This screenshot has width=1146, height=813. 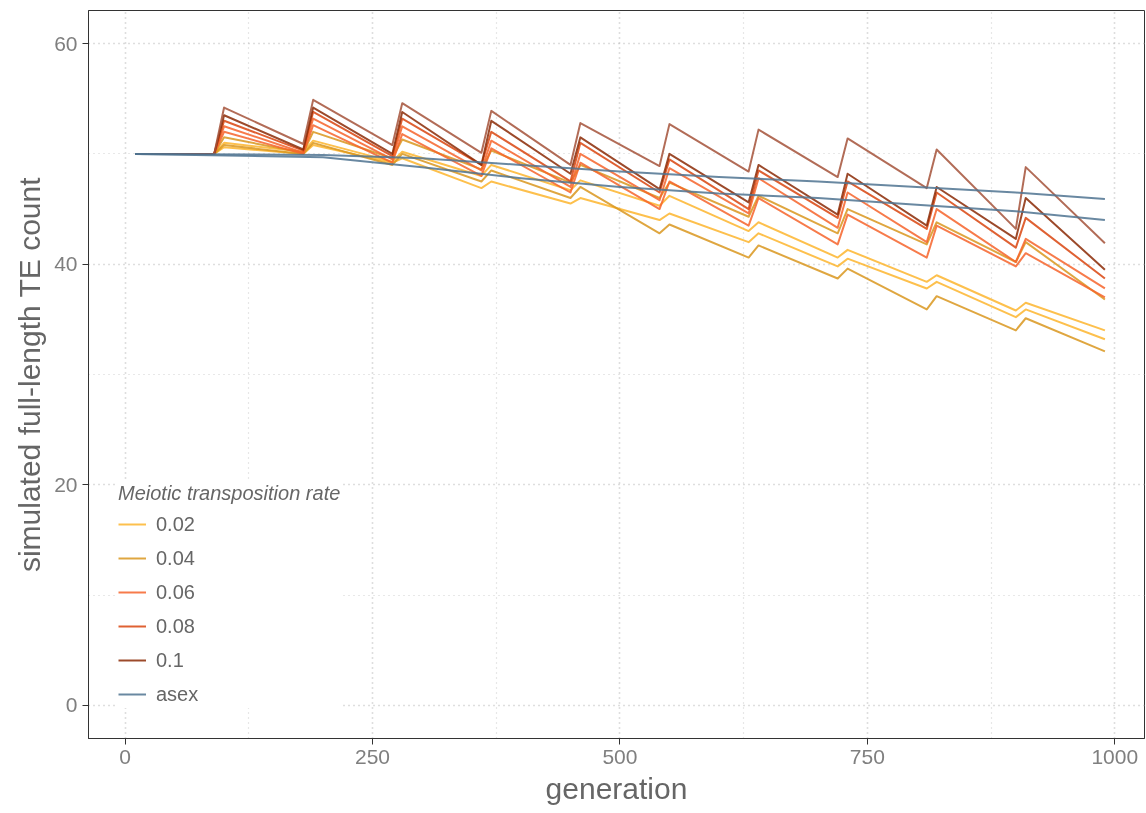 I want to click on x-tick-label: 500, so click(x=620, y=756).